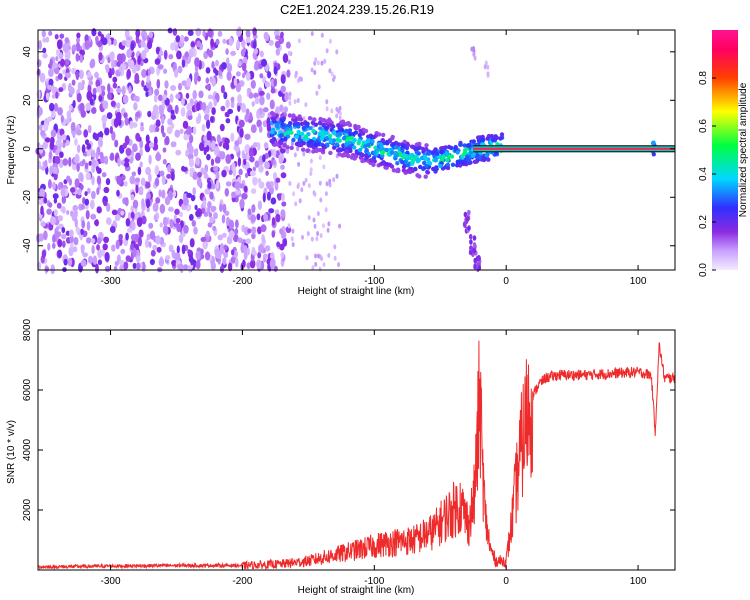  Describe the element at coordinates (27, 509) in the screenshot. I see `y-tick-label: 2000` at that location.